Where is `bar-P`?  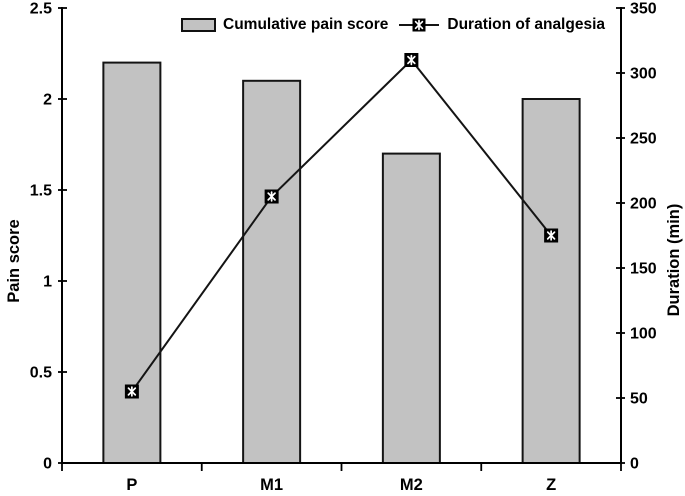
bar-P is located at coordinates (132, 262).